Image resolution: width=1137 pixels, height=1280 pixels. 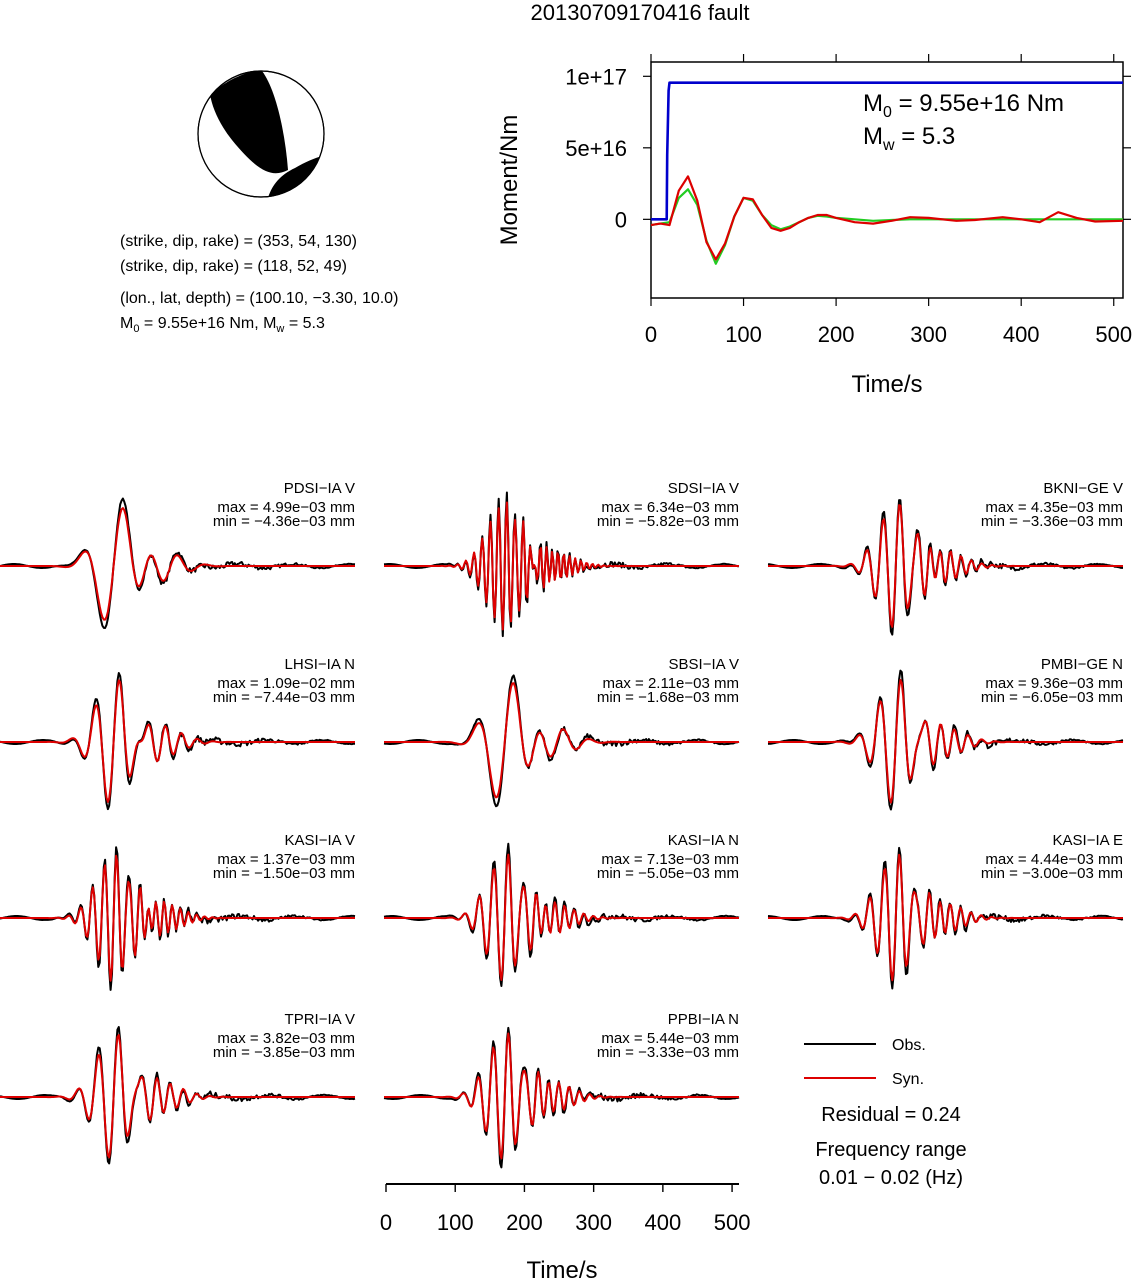 What do you see at coordinates (668, 873) in the screenshot?
I see `waveform-min-label: min = −5.05e−03 mm` at bounding box center [668, 873].